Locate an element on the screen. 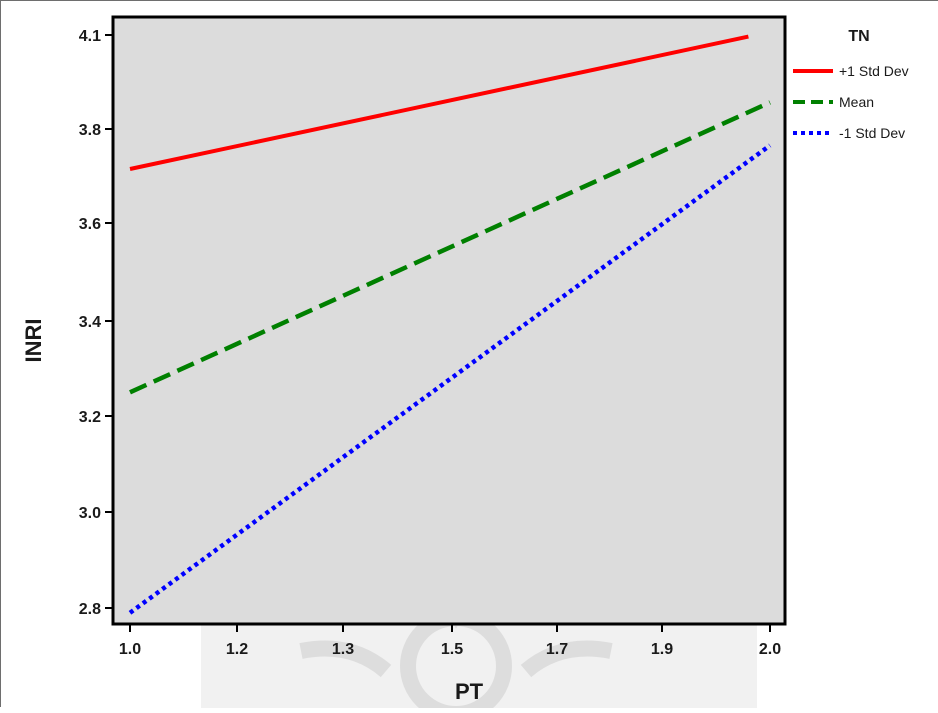 This screenshot has width=938, height=713. x-axis-title: PT is located at coordinates (469, 691).